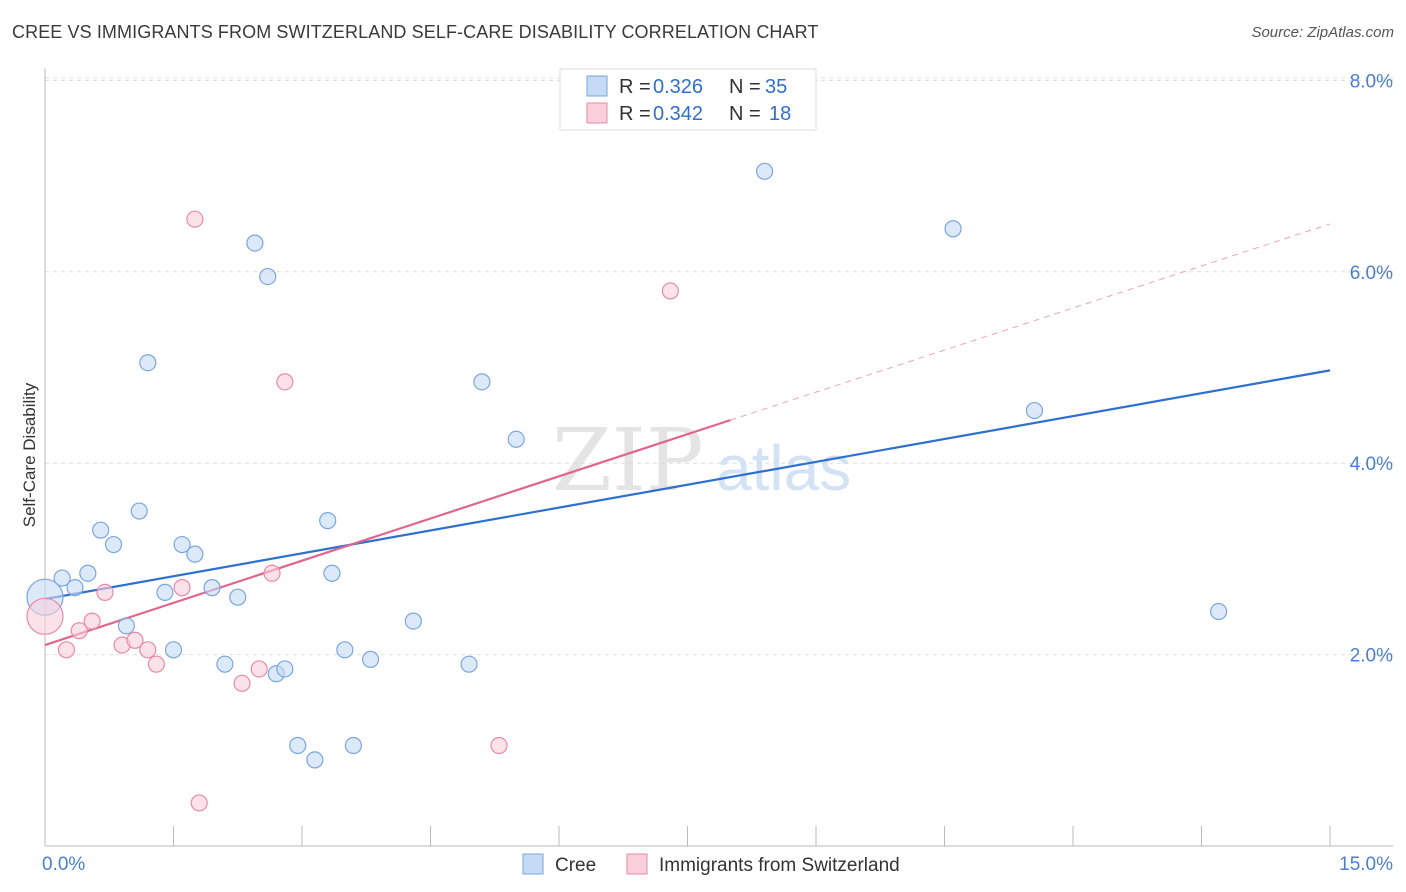  Describe the element at coordinates (387, 533) in the screenshot. I see `trend-line-switzerland` at that location.